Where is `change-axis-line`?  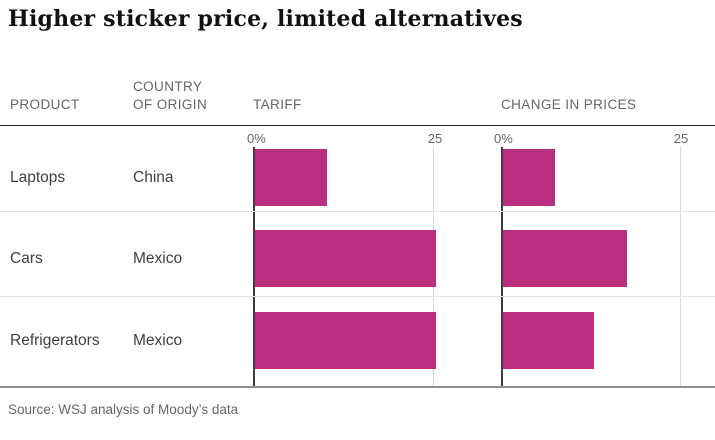
change-axis-line is located at coordinates (502, 267).